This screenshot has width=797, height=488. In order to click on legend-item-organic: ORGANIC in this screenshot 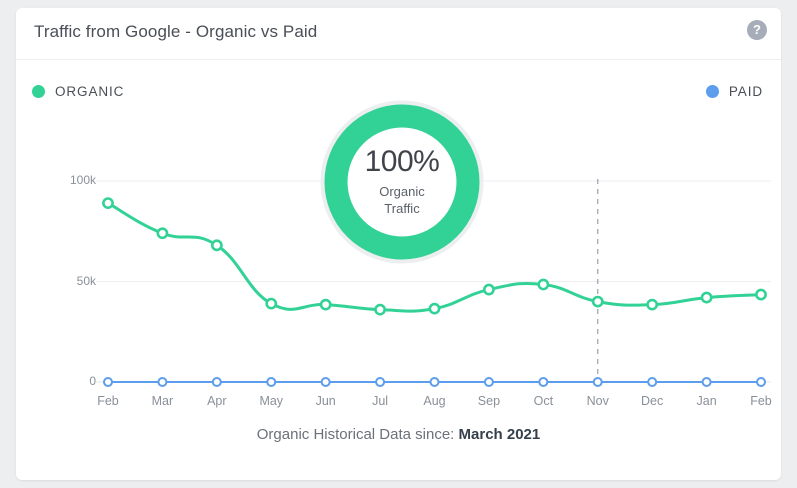, I will do `click(78, 91)`.